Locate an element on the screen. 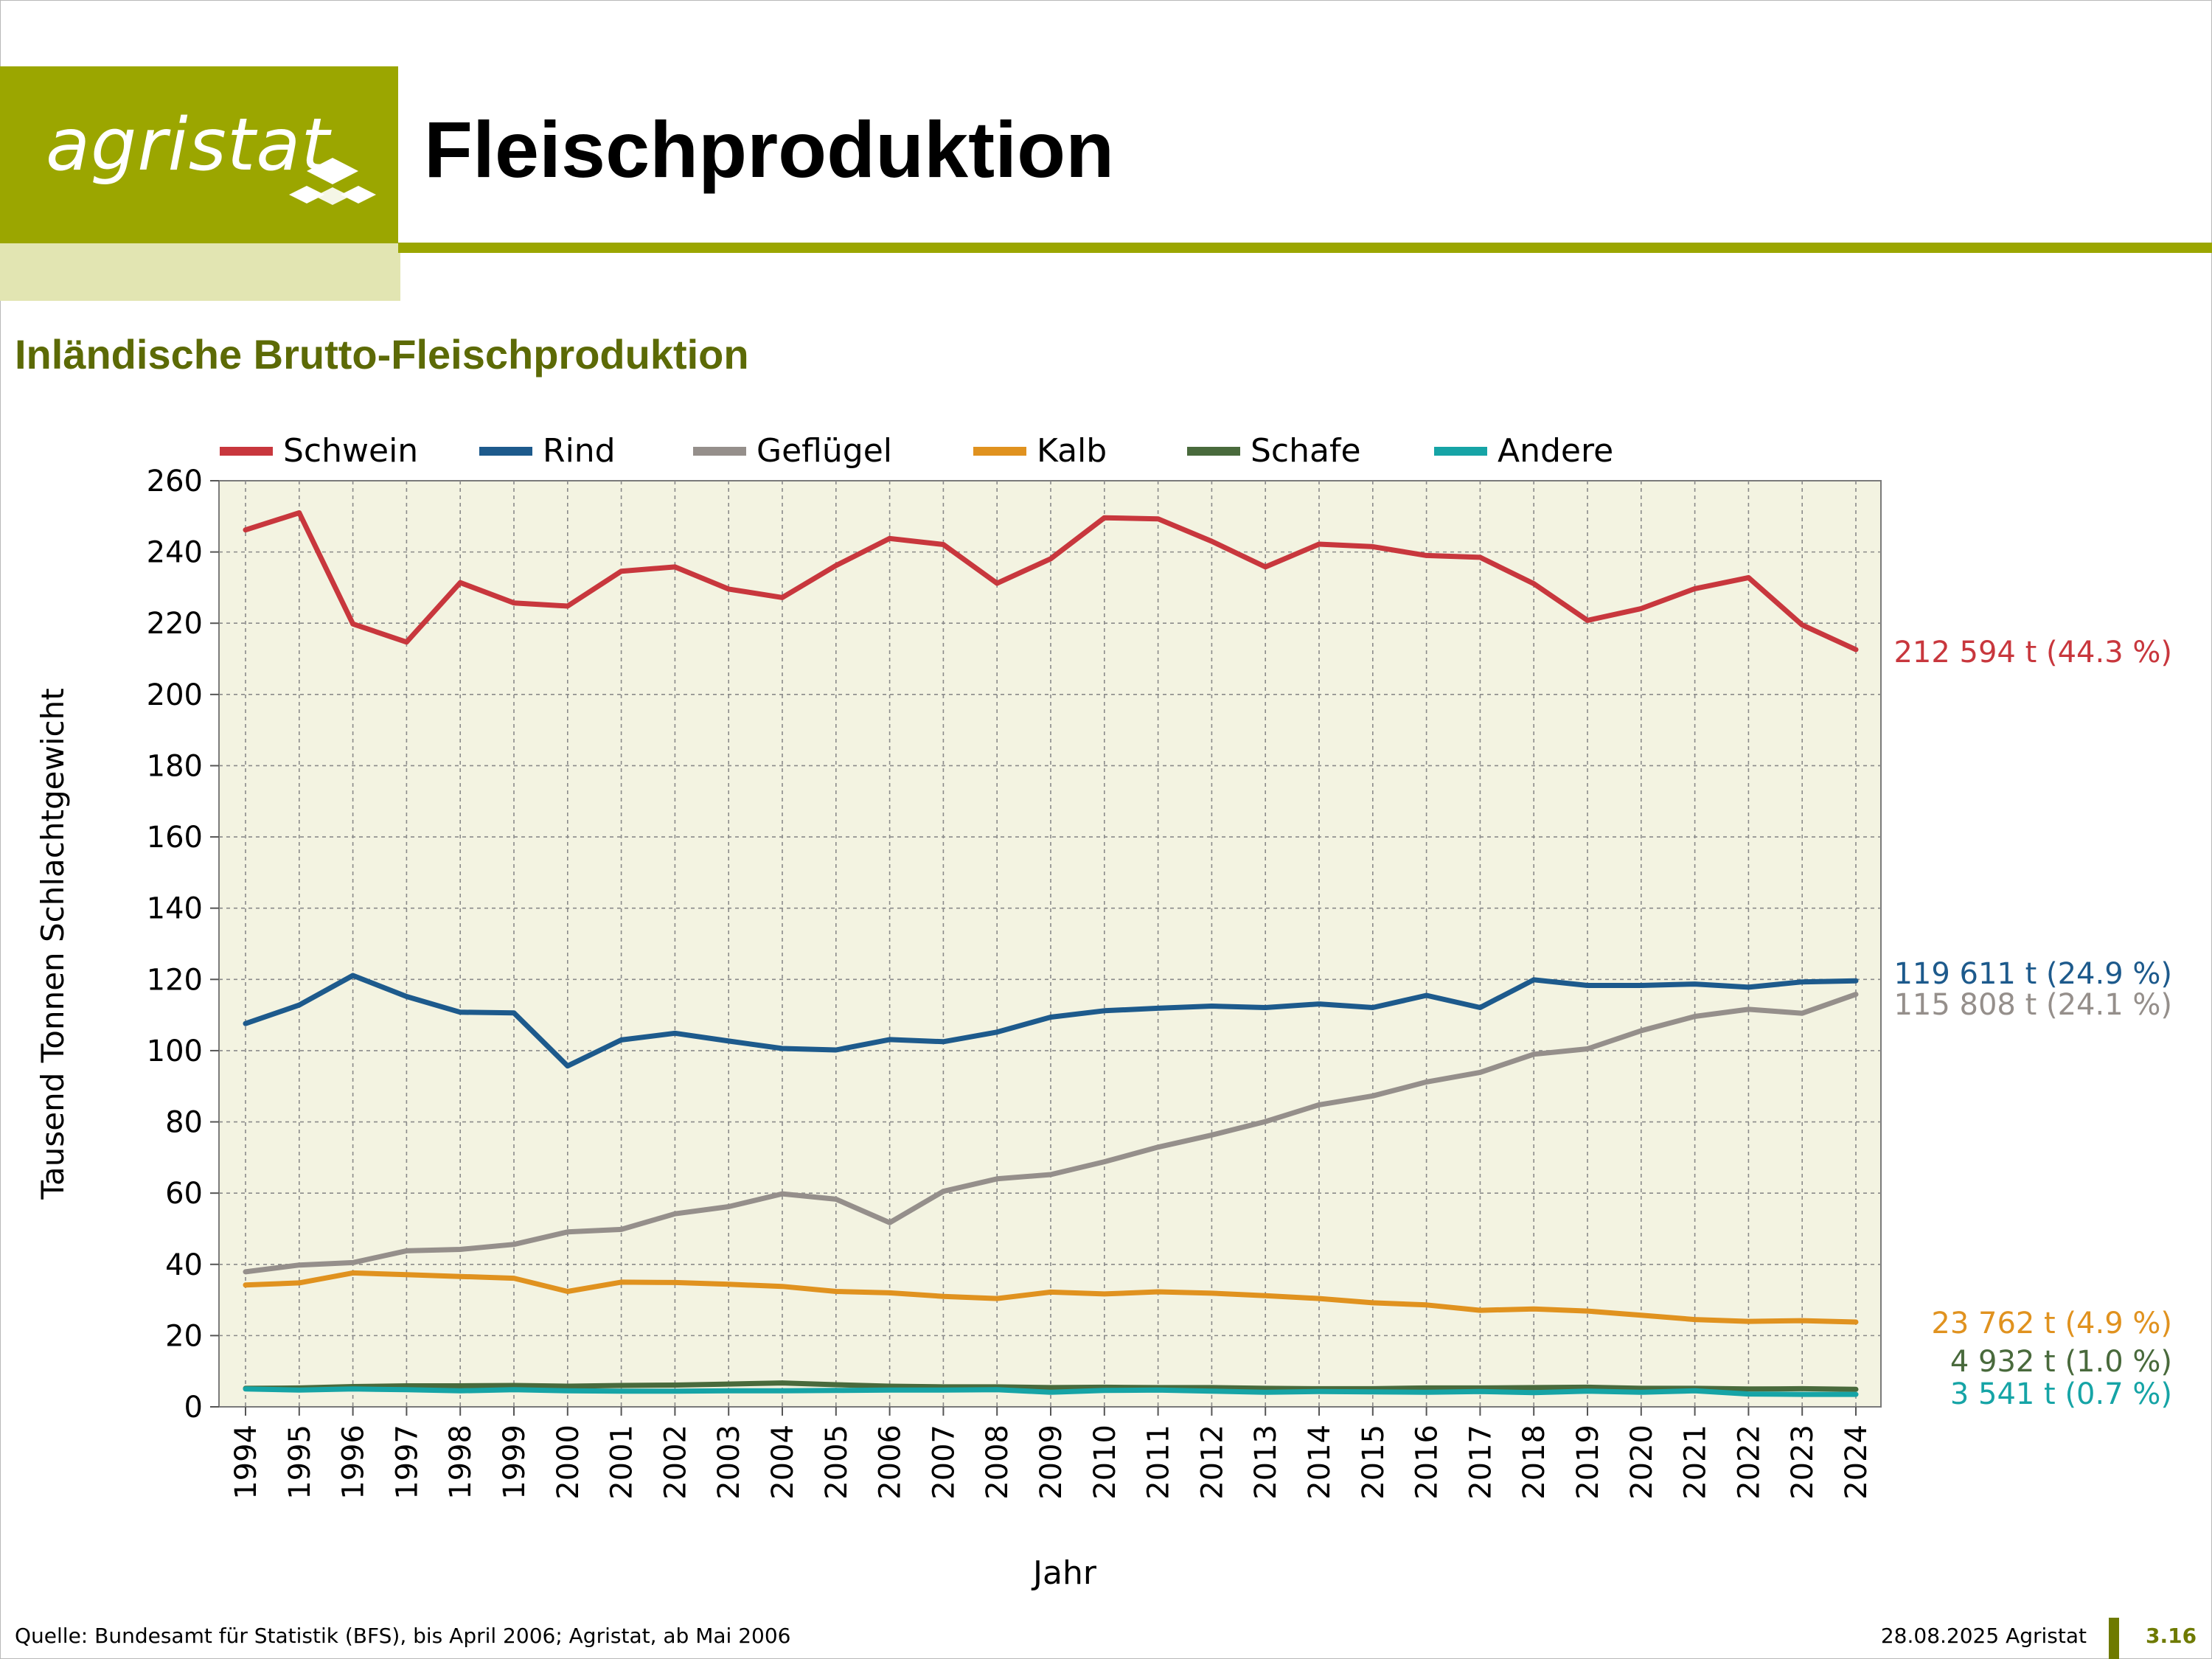  legend-label: Geflügel is located at coordinates (824, 451).